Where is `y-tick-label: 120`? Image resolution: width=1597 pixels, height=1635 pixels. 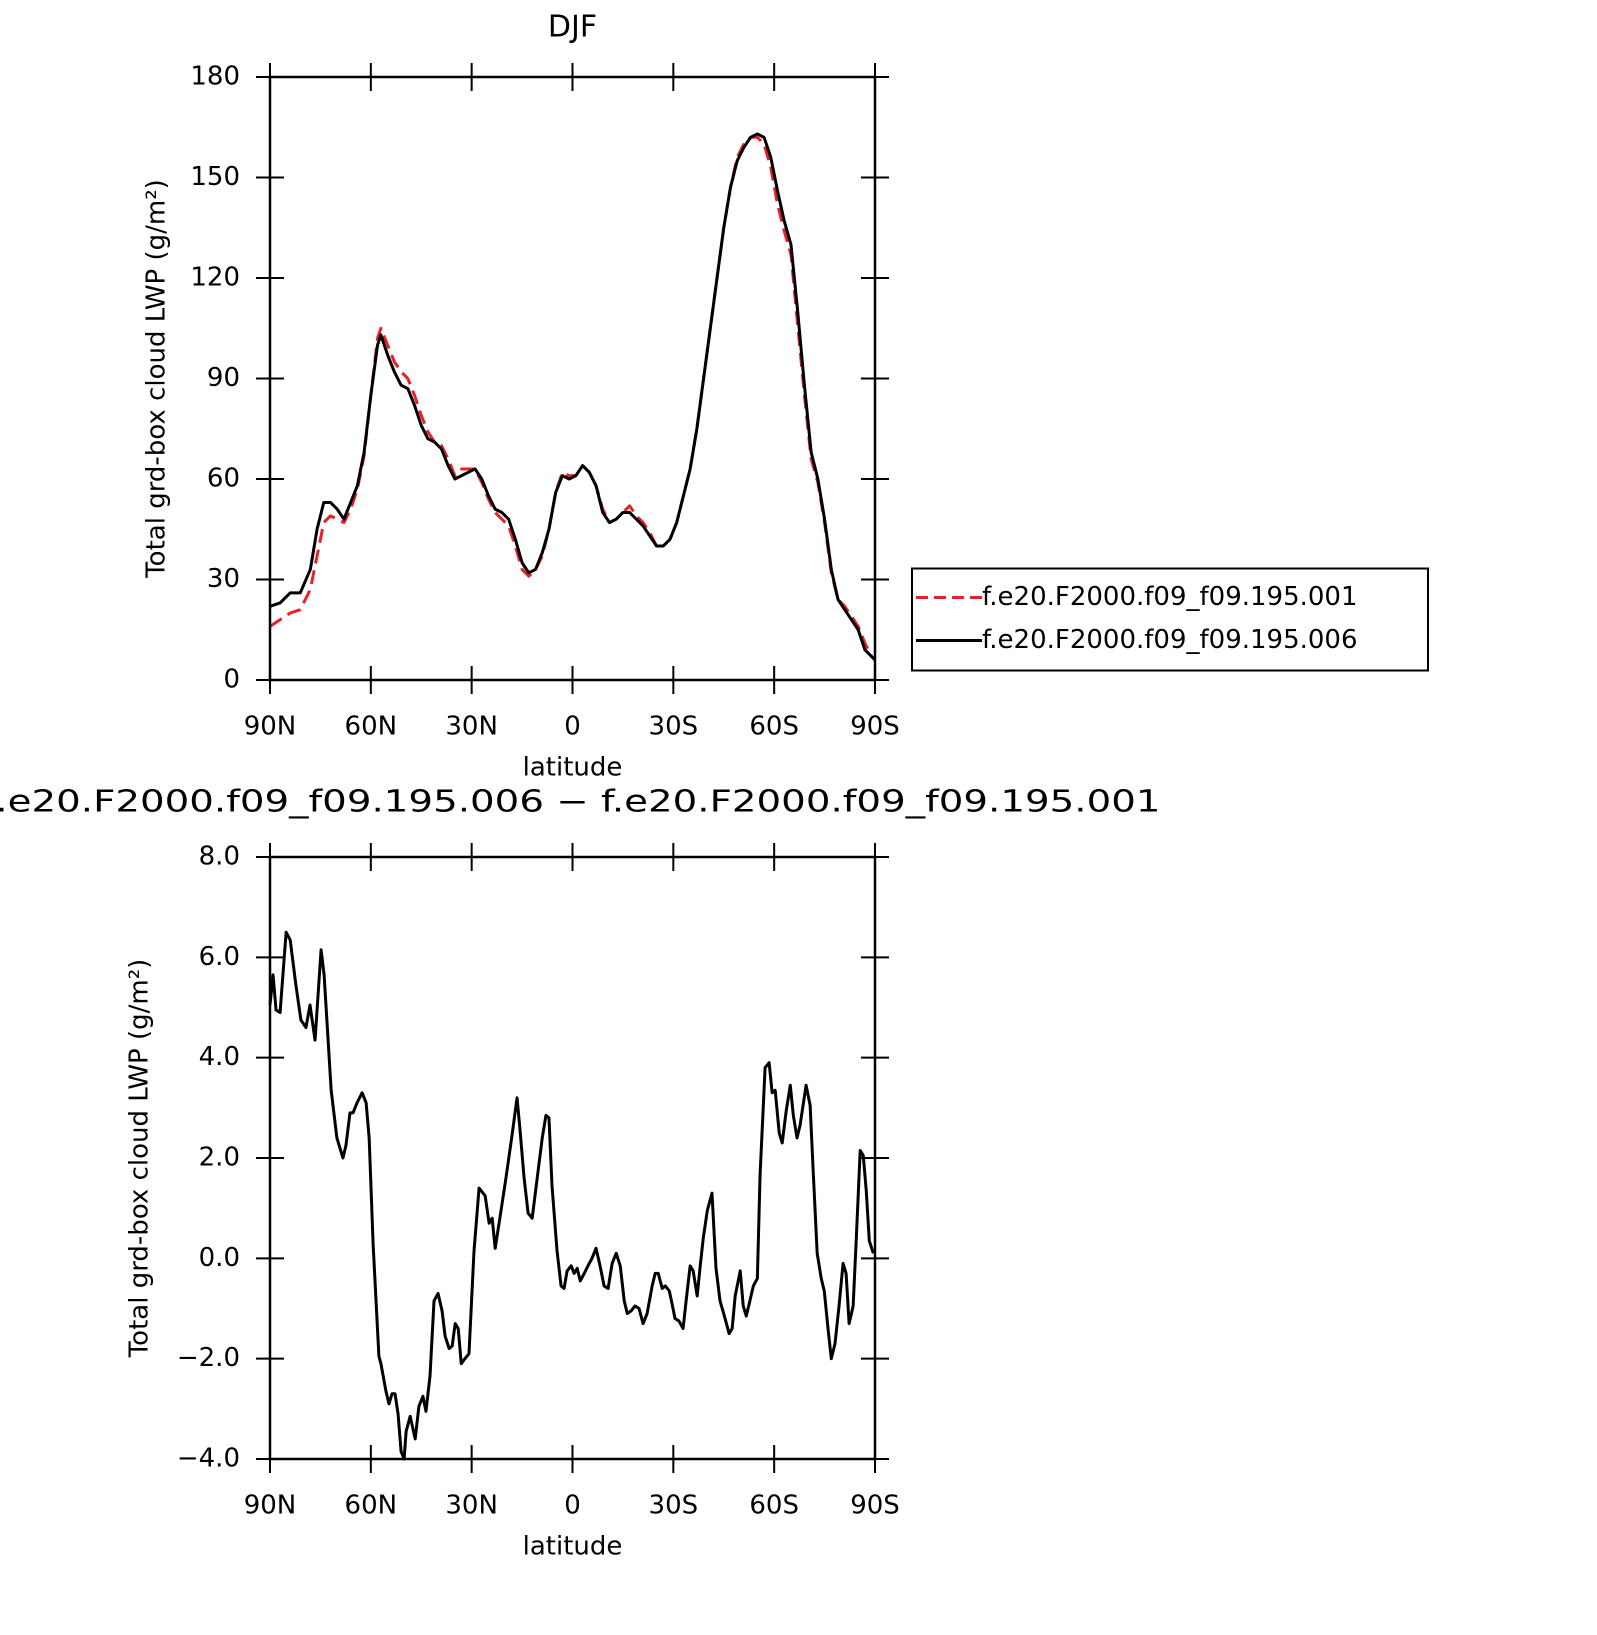
y-tick-label: 120 is located at coordinates (215, 278).